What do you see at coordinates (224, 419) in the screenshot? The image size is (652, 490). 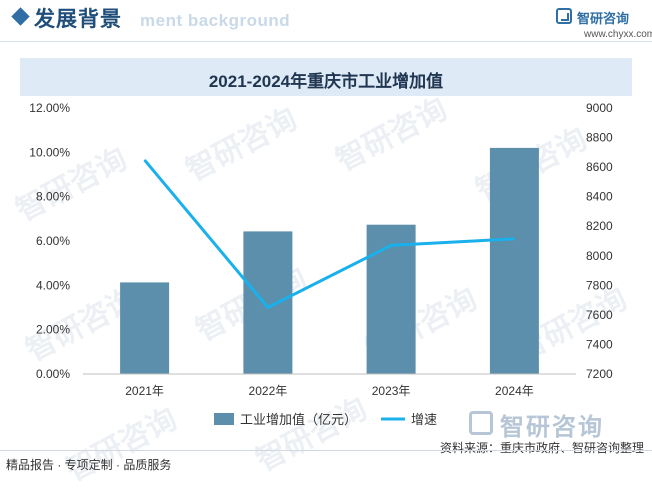 I see `legend-bar-swatch` at bounding box center [224, 419].